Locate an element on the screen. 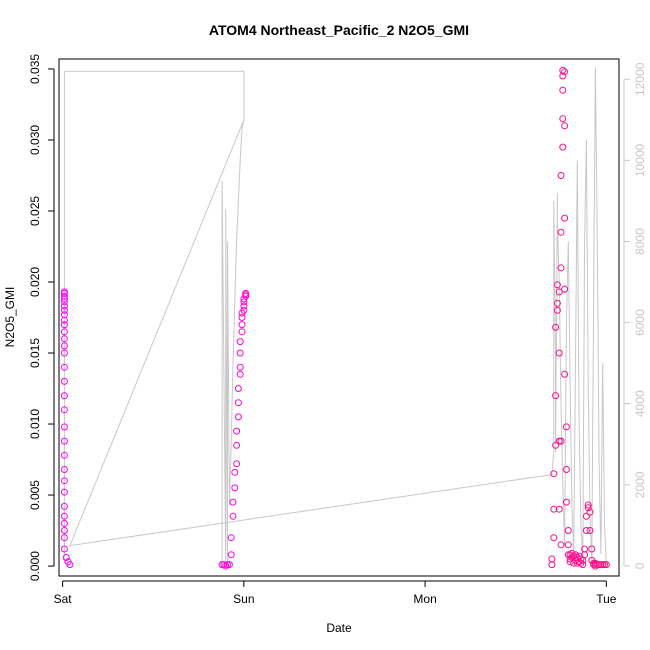 This screenshot has width=650, height=650. y2-tick-label: 0 is located at coordinates (640, 565).